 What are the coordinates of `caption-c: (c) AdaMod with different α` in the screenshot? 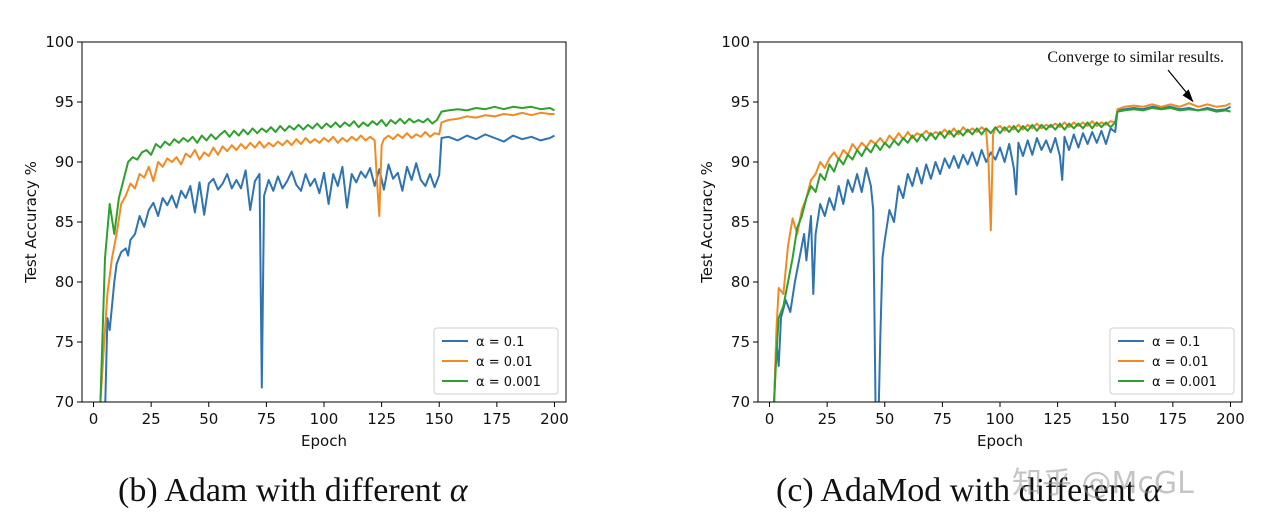 It's located at (968, 491).